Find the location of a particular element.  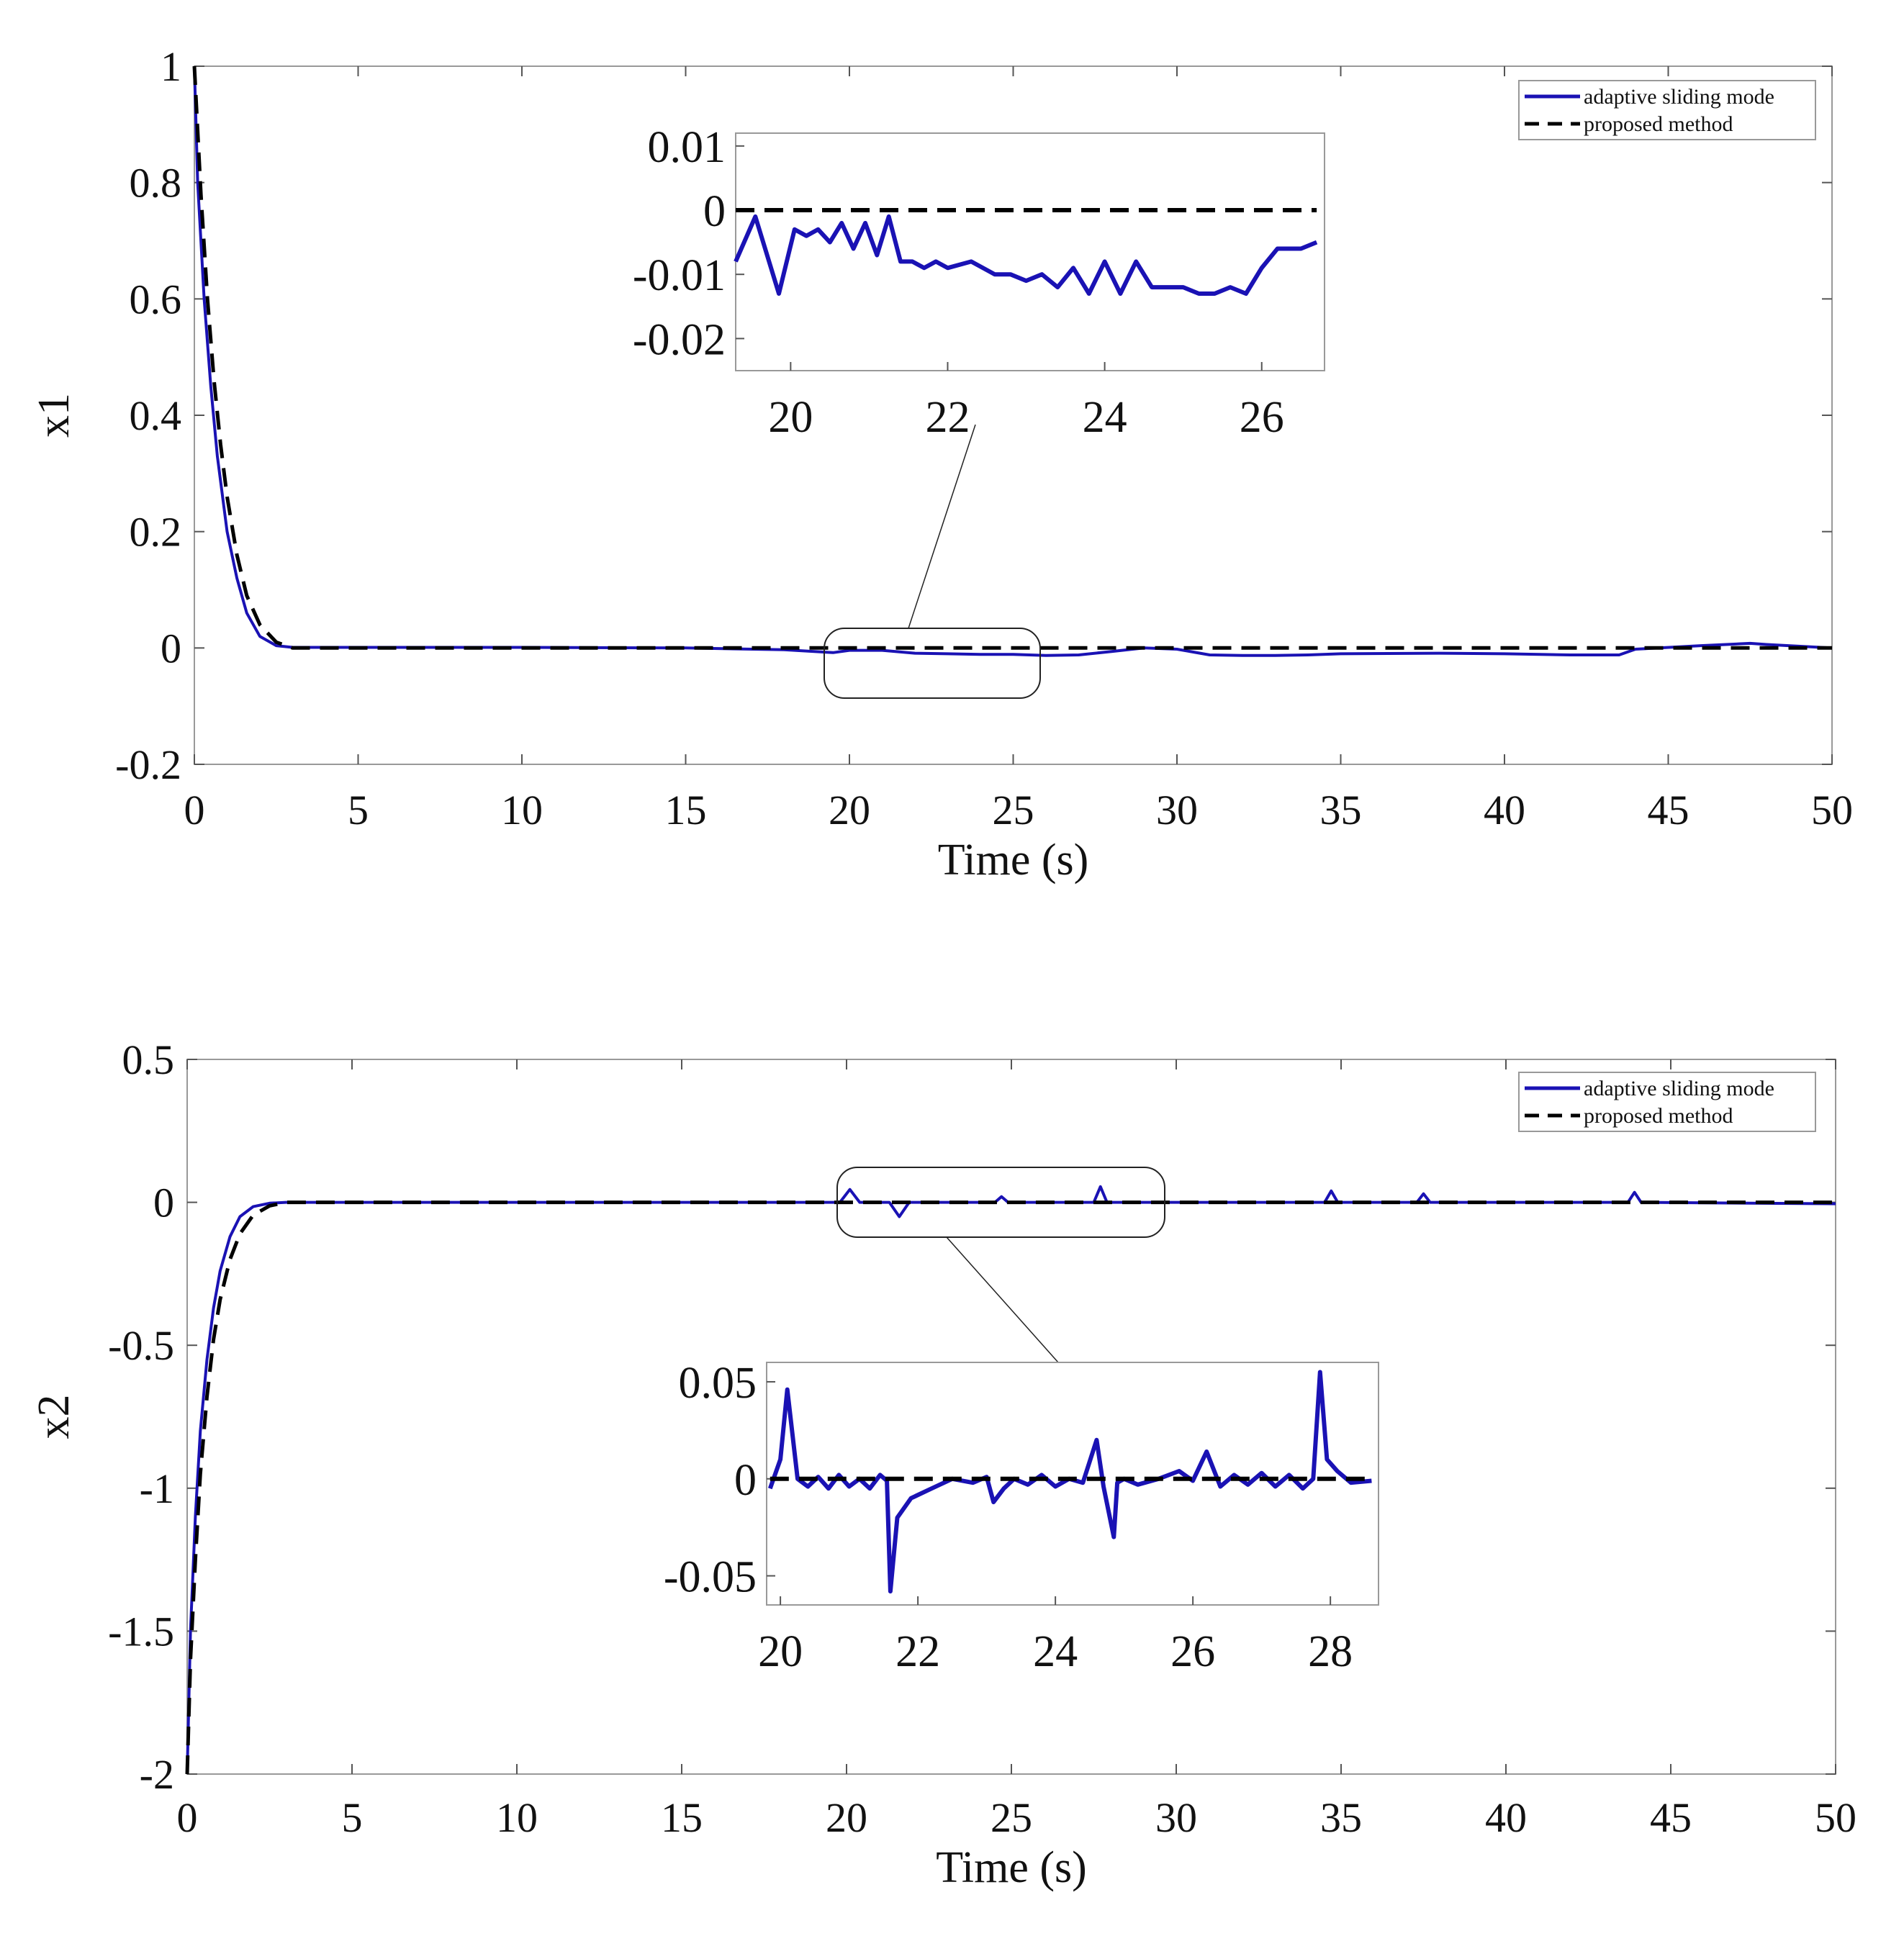

y-tick-label: 0.2 is located at coordinates (156, 532).